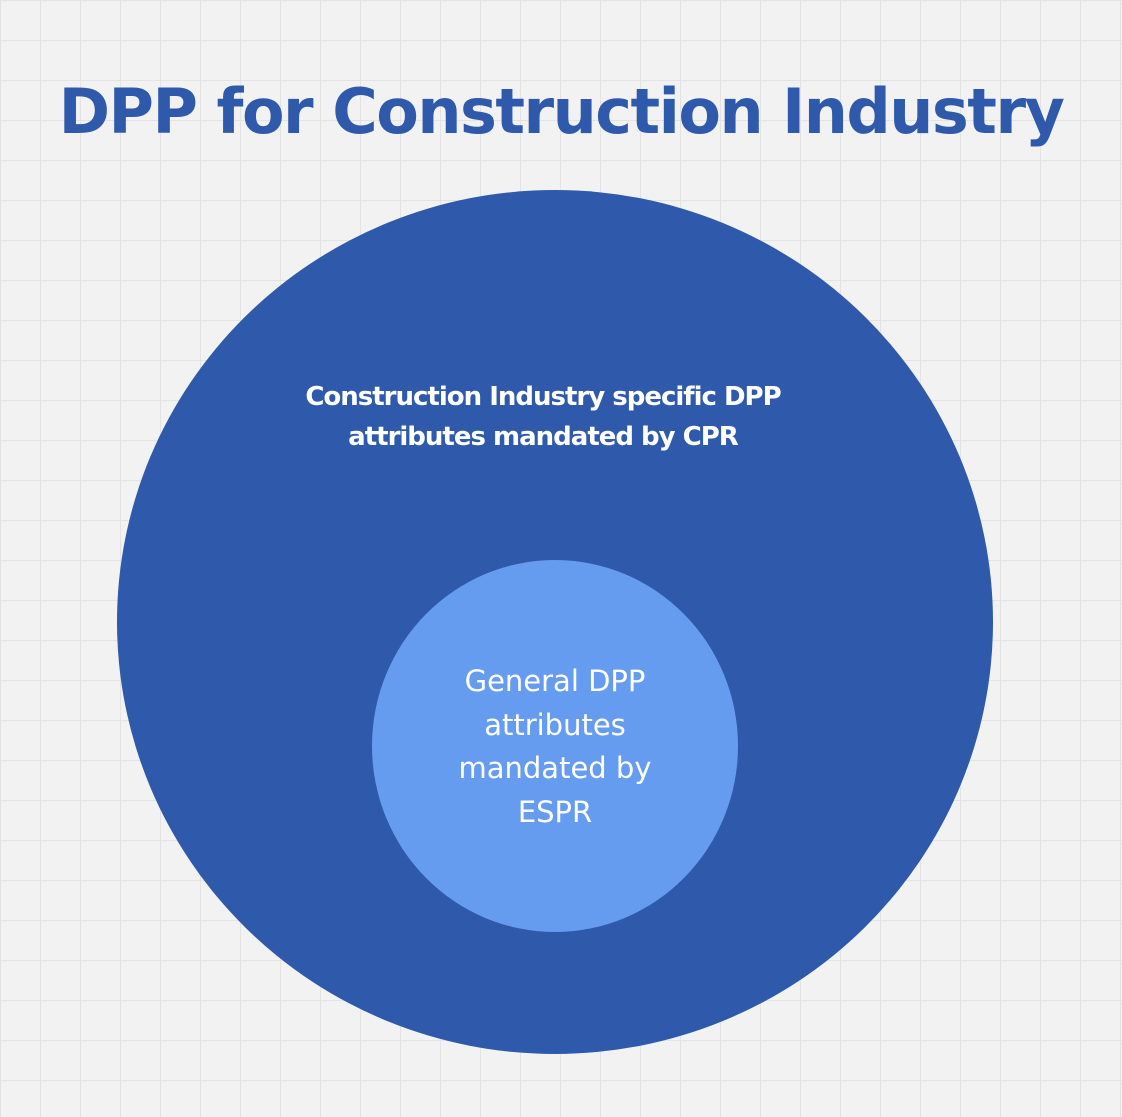  What do you see at coordinates (561, 111) in the screenshot?
I see `diagram-title: DPP for Construction Industry` at bounding box center [561, 111].